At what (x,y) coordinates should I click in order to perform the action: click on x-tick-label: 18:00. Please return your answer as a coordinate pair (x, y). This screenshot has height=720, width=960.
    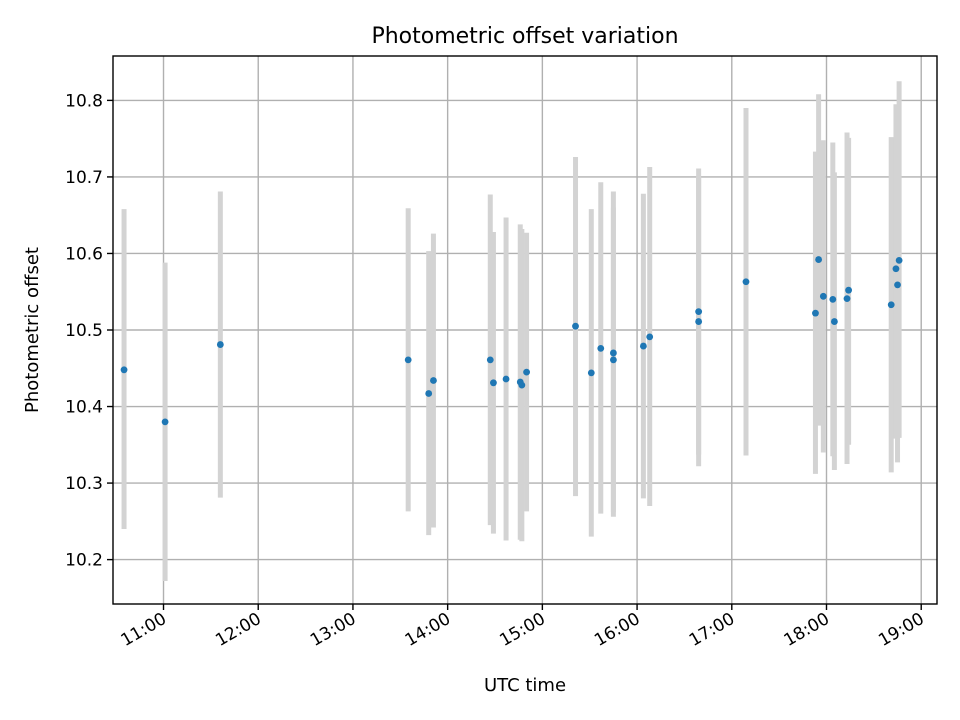
    Looking at the image, I should click on (807, 630).